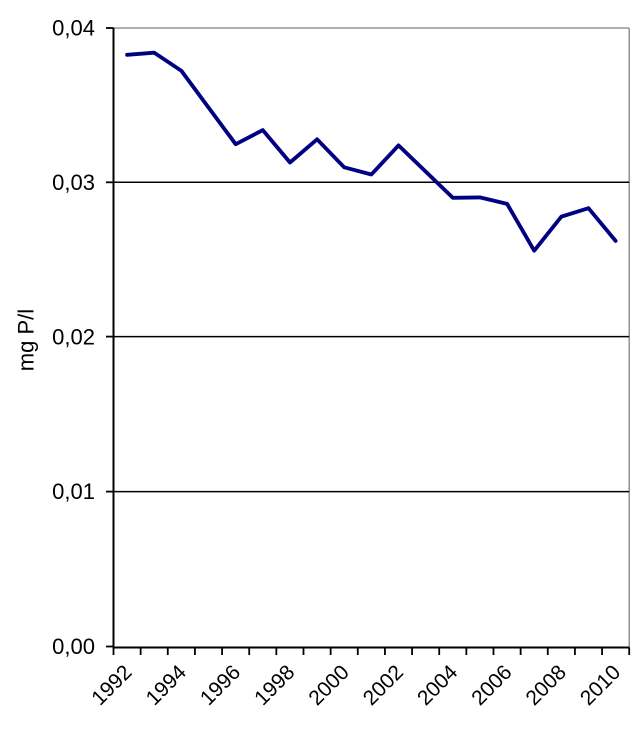 This screenshot has width=639, height=735. What do you see at coordinates (73, 182) in the screenshot?
I see `svg-text: 0,03` at bounding box center [73, 182].